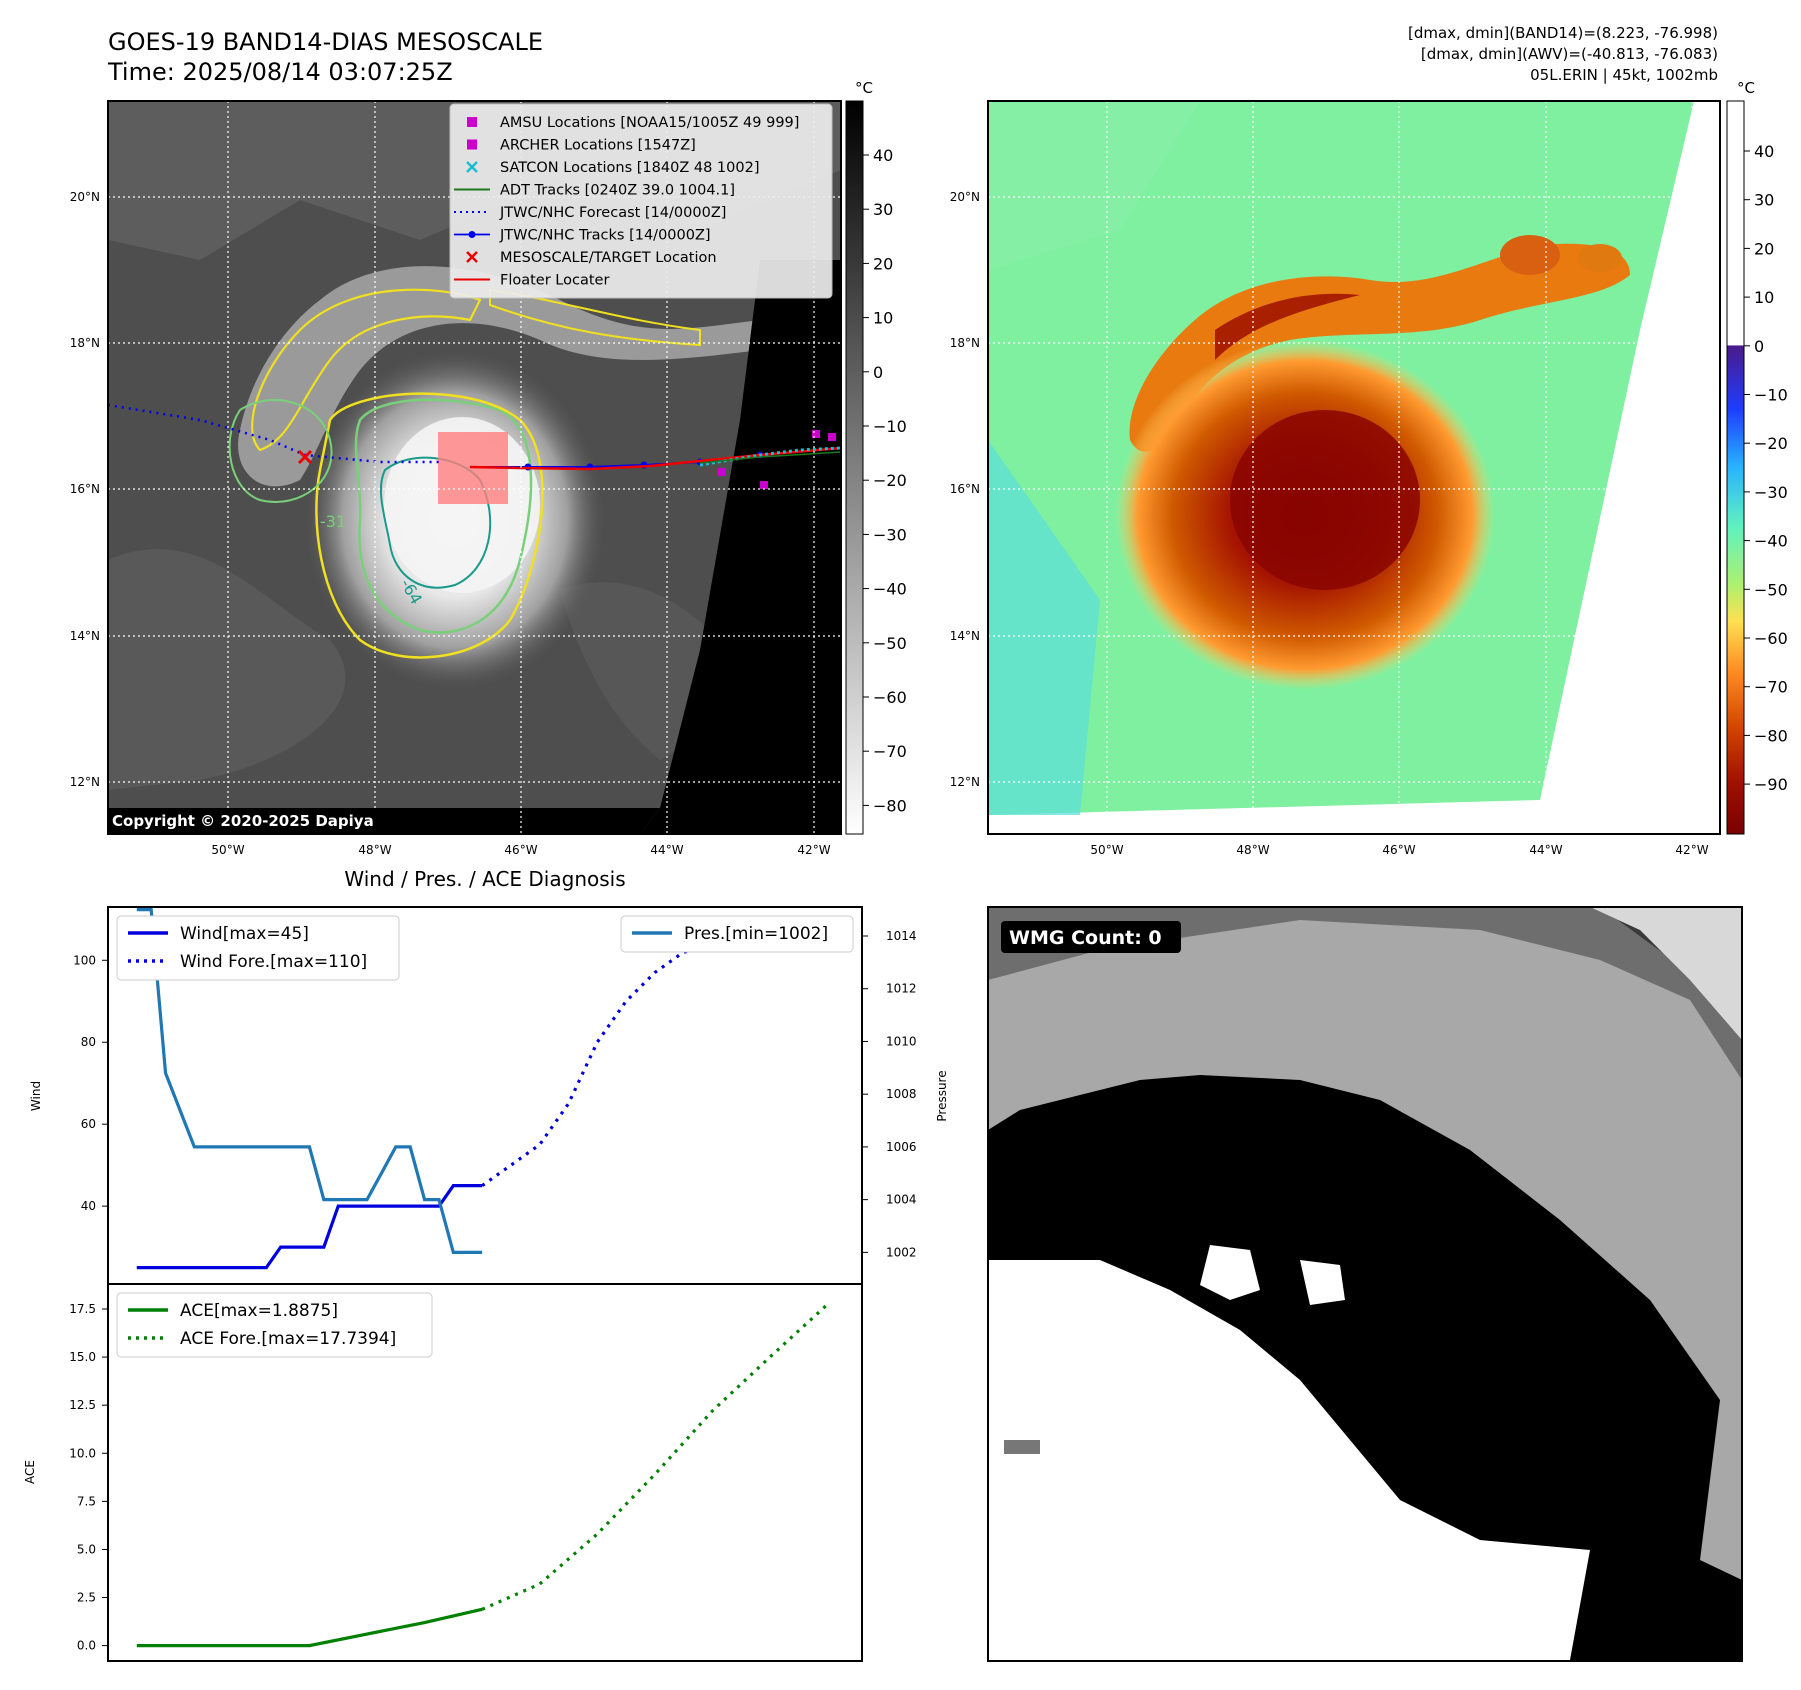  I want to click on ace-ytick-label: 5.0, so click(86, 1549).